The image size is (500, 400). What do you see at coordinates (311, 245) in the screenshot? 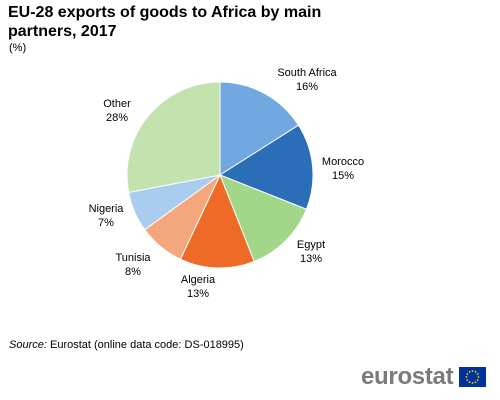
I see `slice-label: Egypt` at bounding box center [311, 245].